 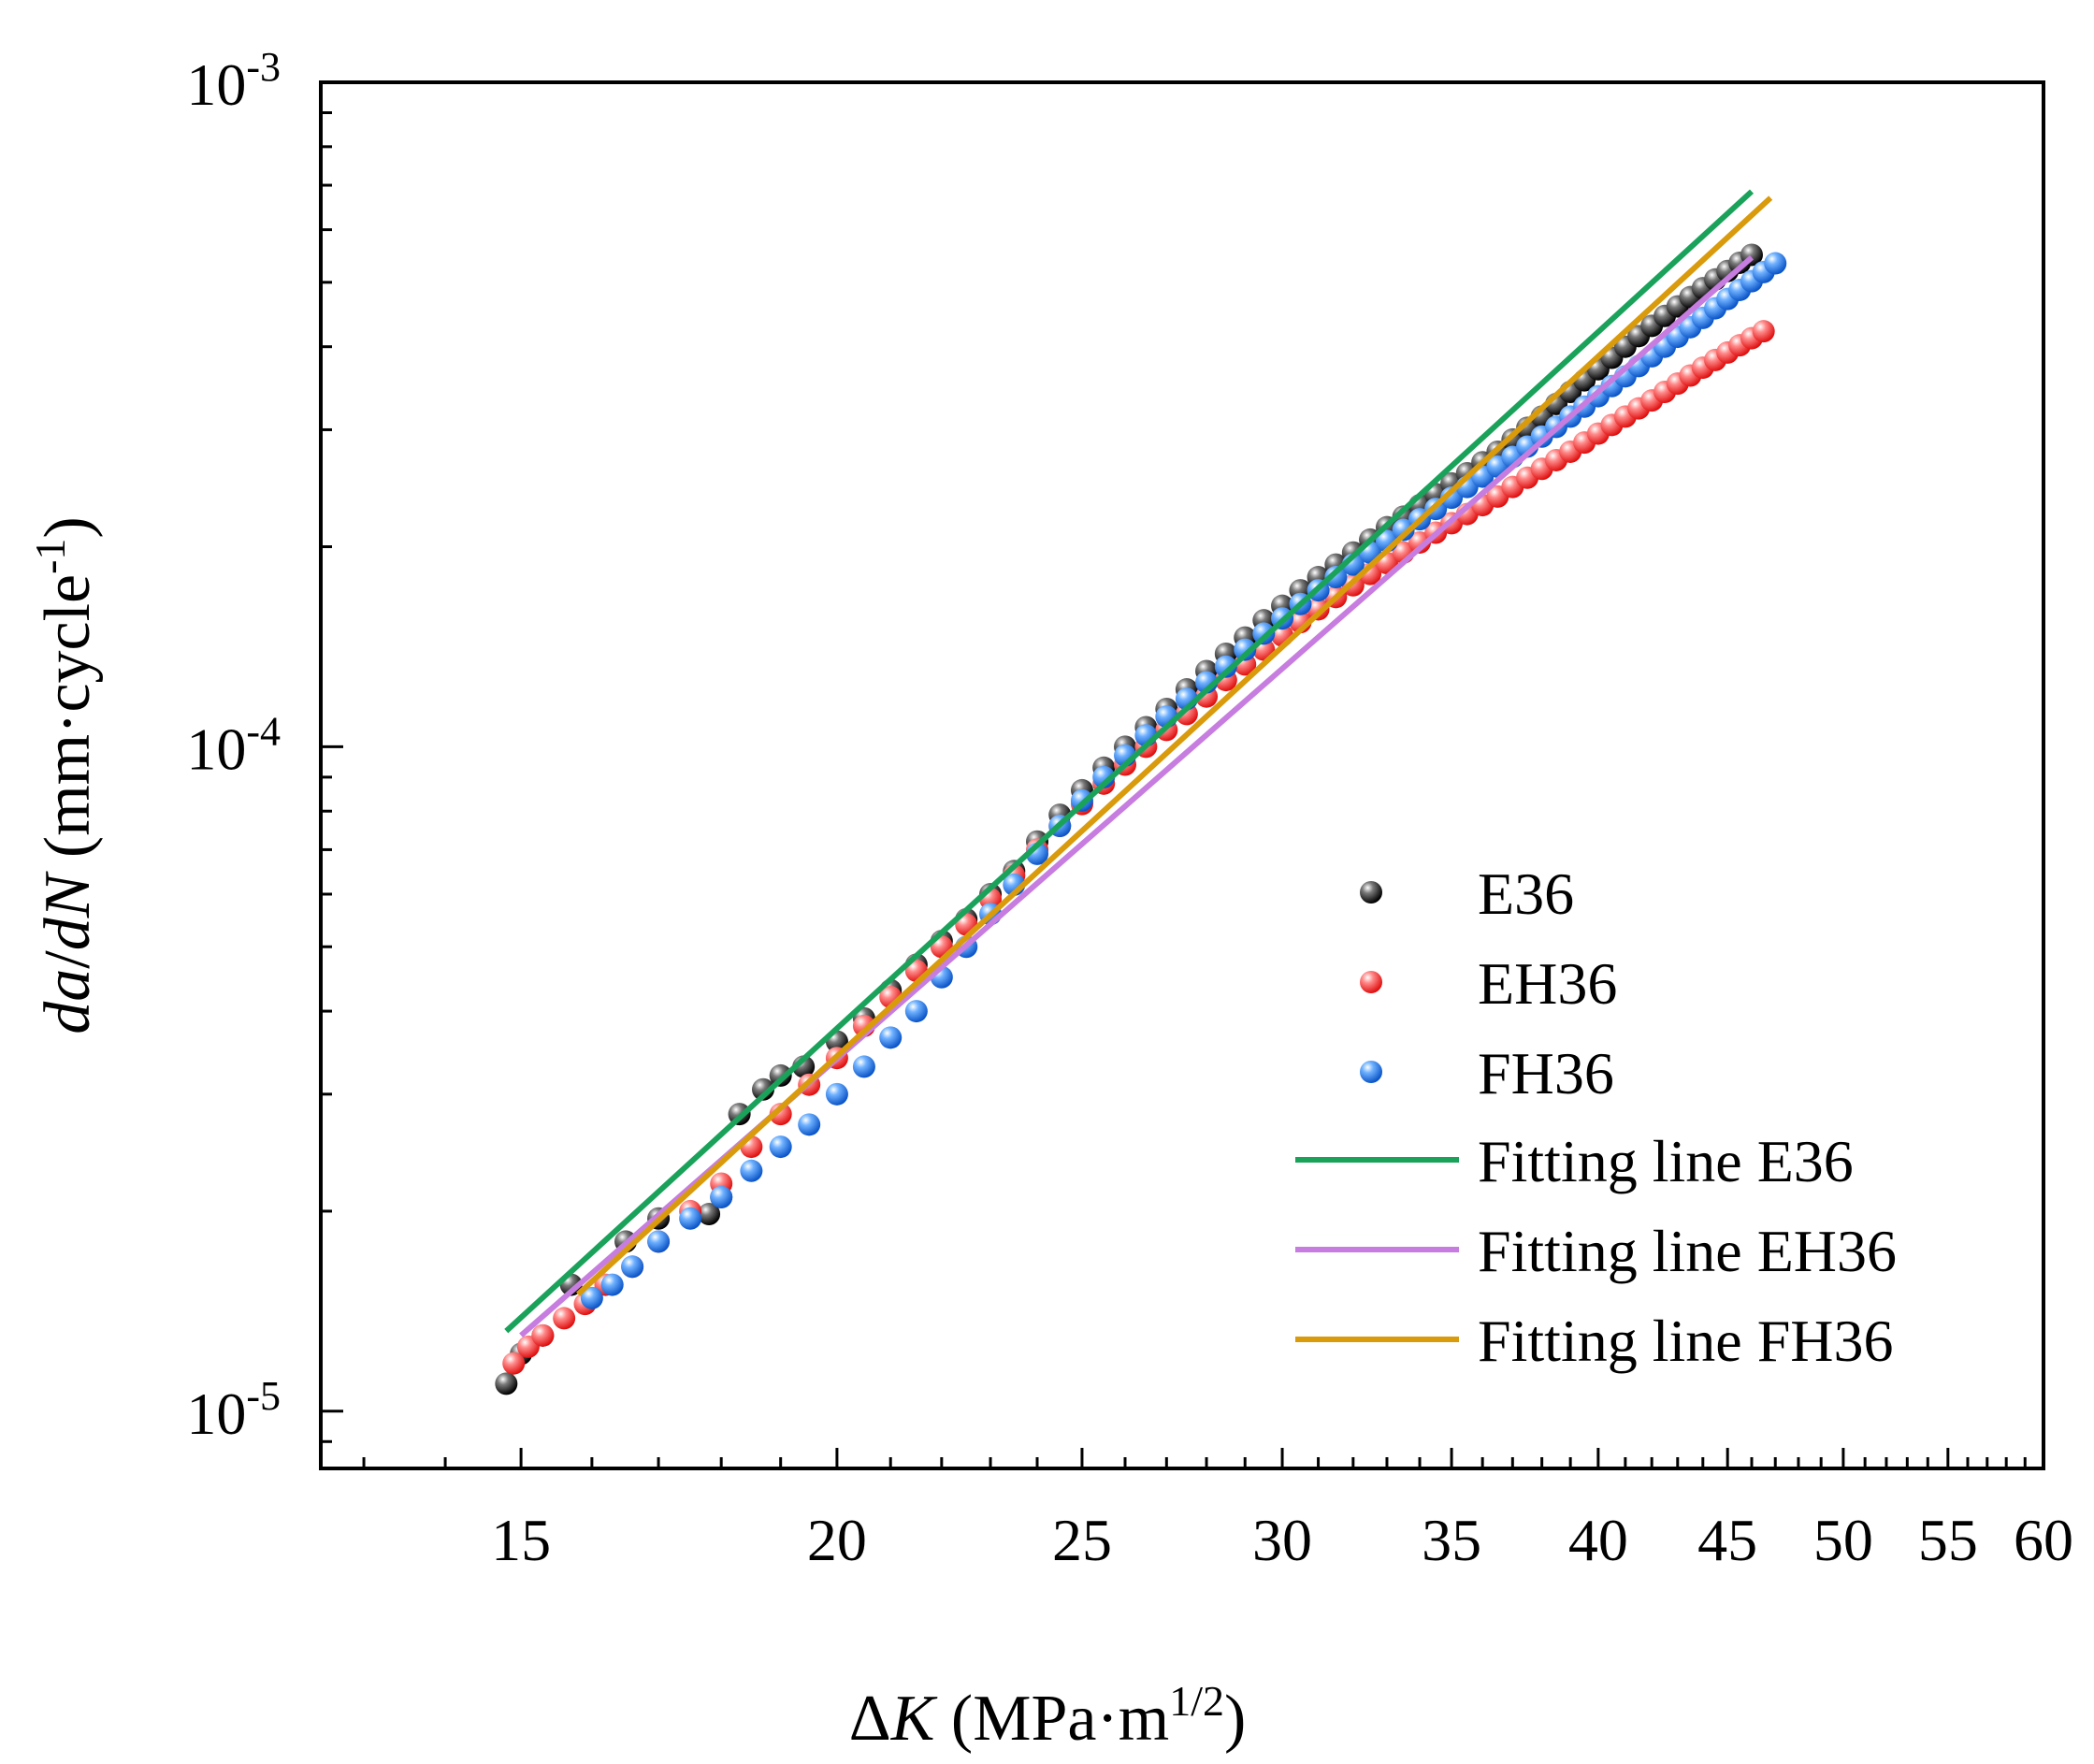 I want to click on legend-label-fit-fh36: Fitting line FH36, so click(x=1686, y=1341).